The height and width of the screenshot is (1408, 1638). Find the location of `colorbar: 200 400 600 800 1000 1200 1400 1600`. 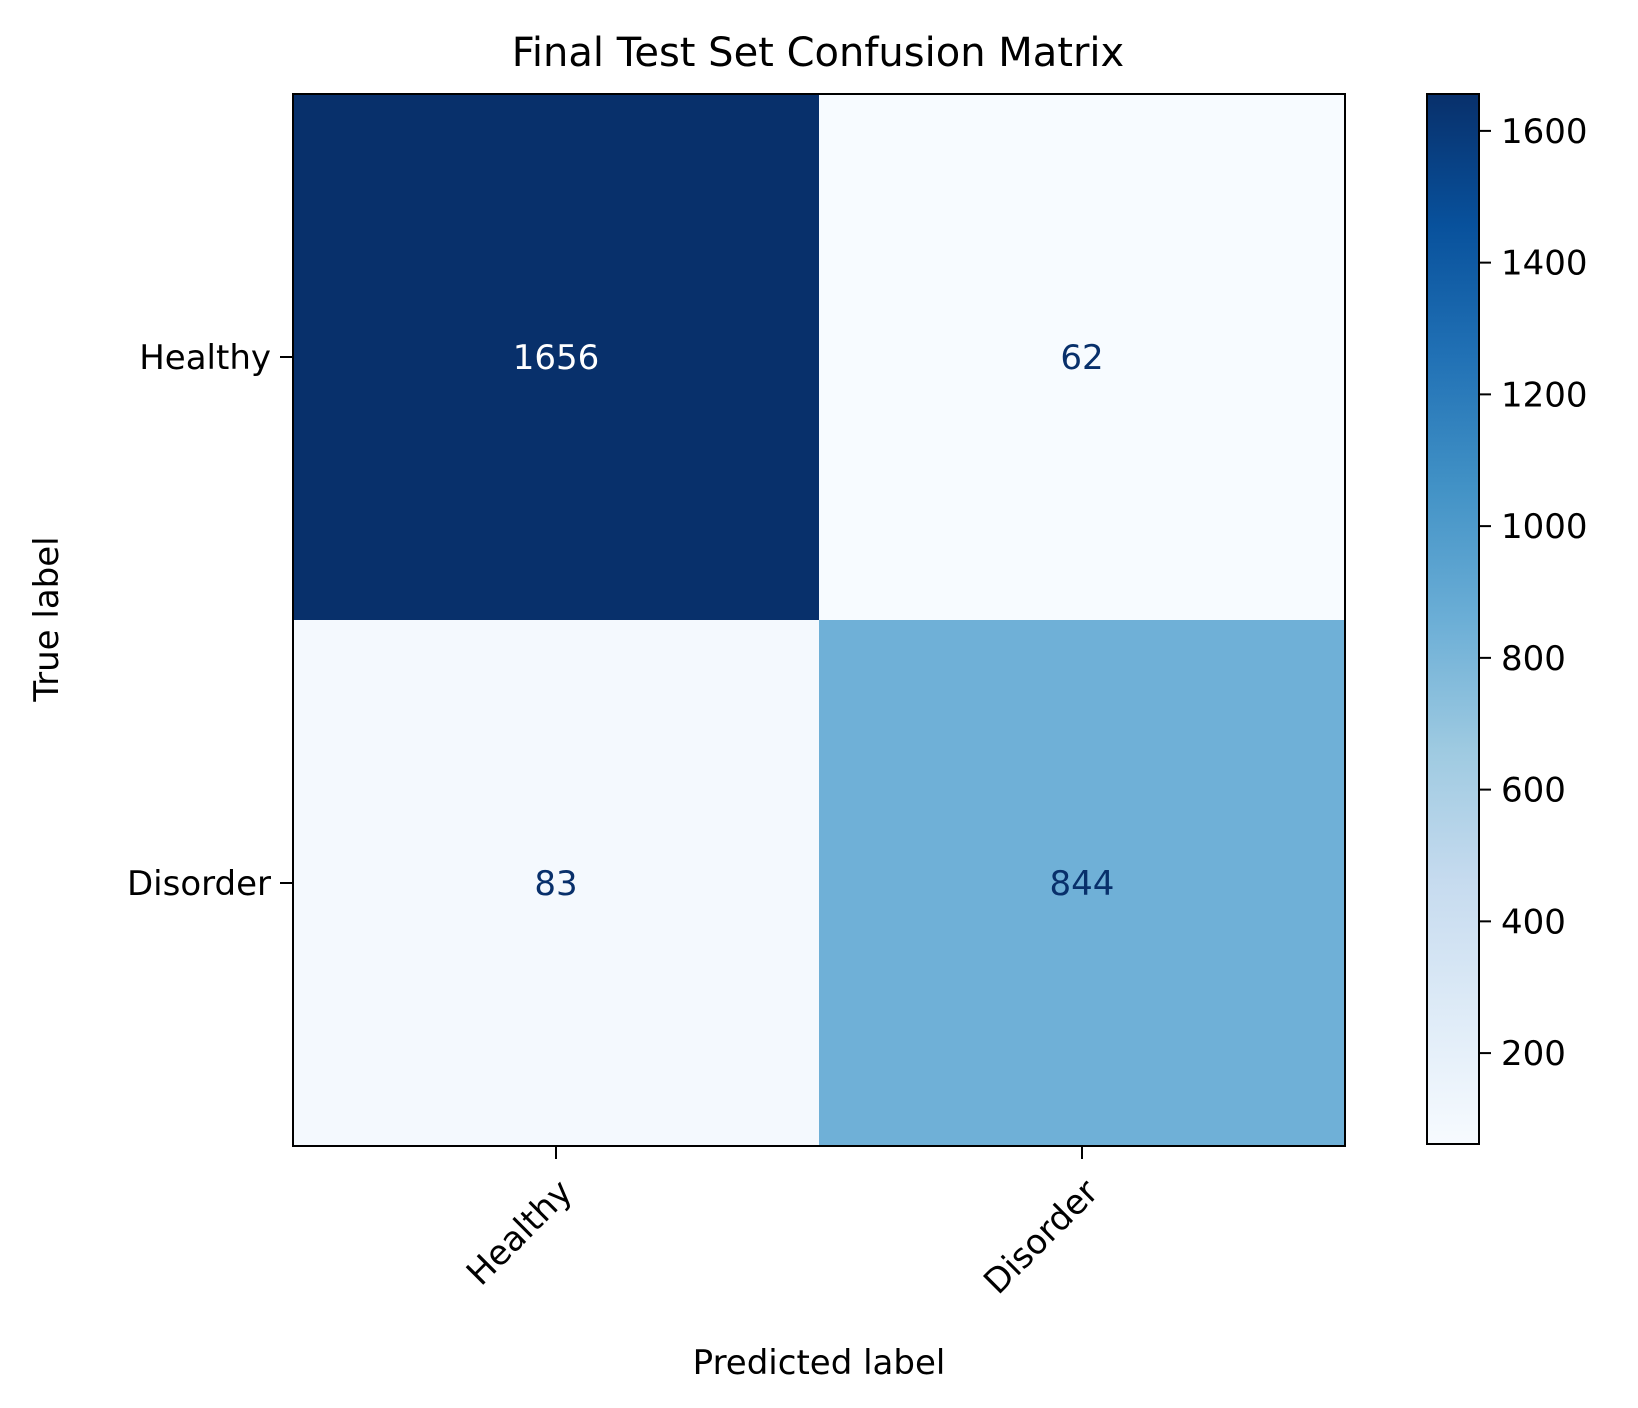

colorbar: 200 400 600 800 1000 1200 1400 1600 is located at coordinates (1507, 619).